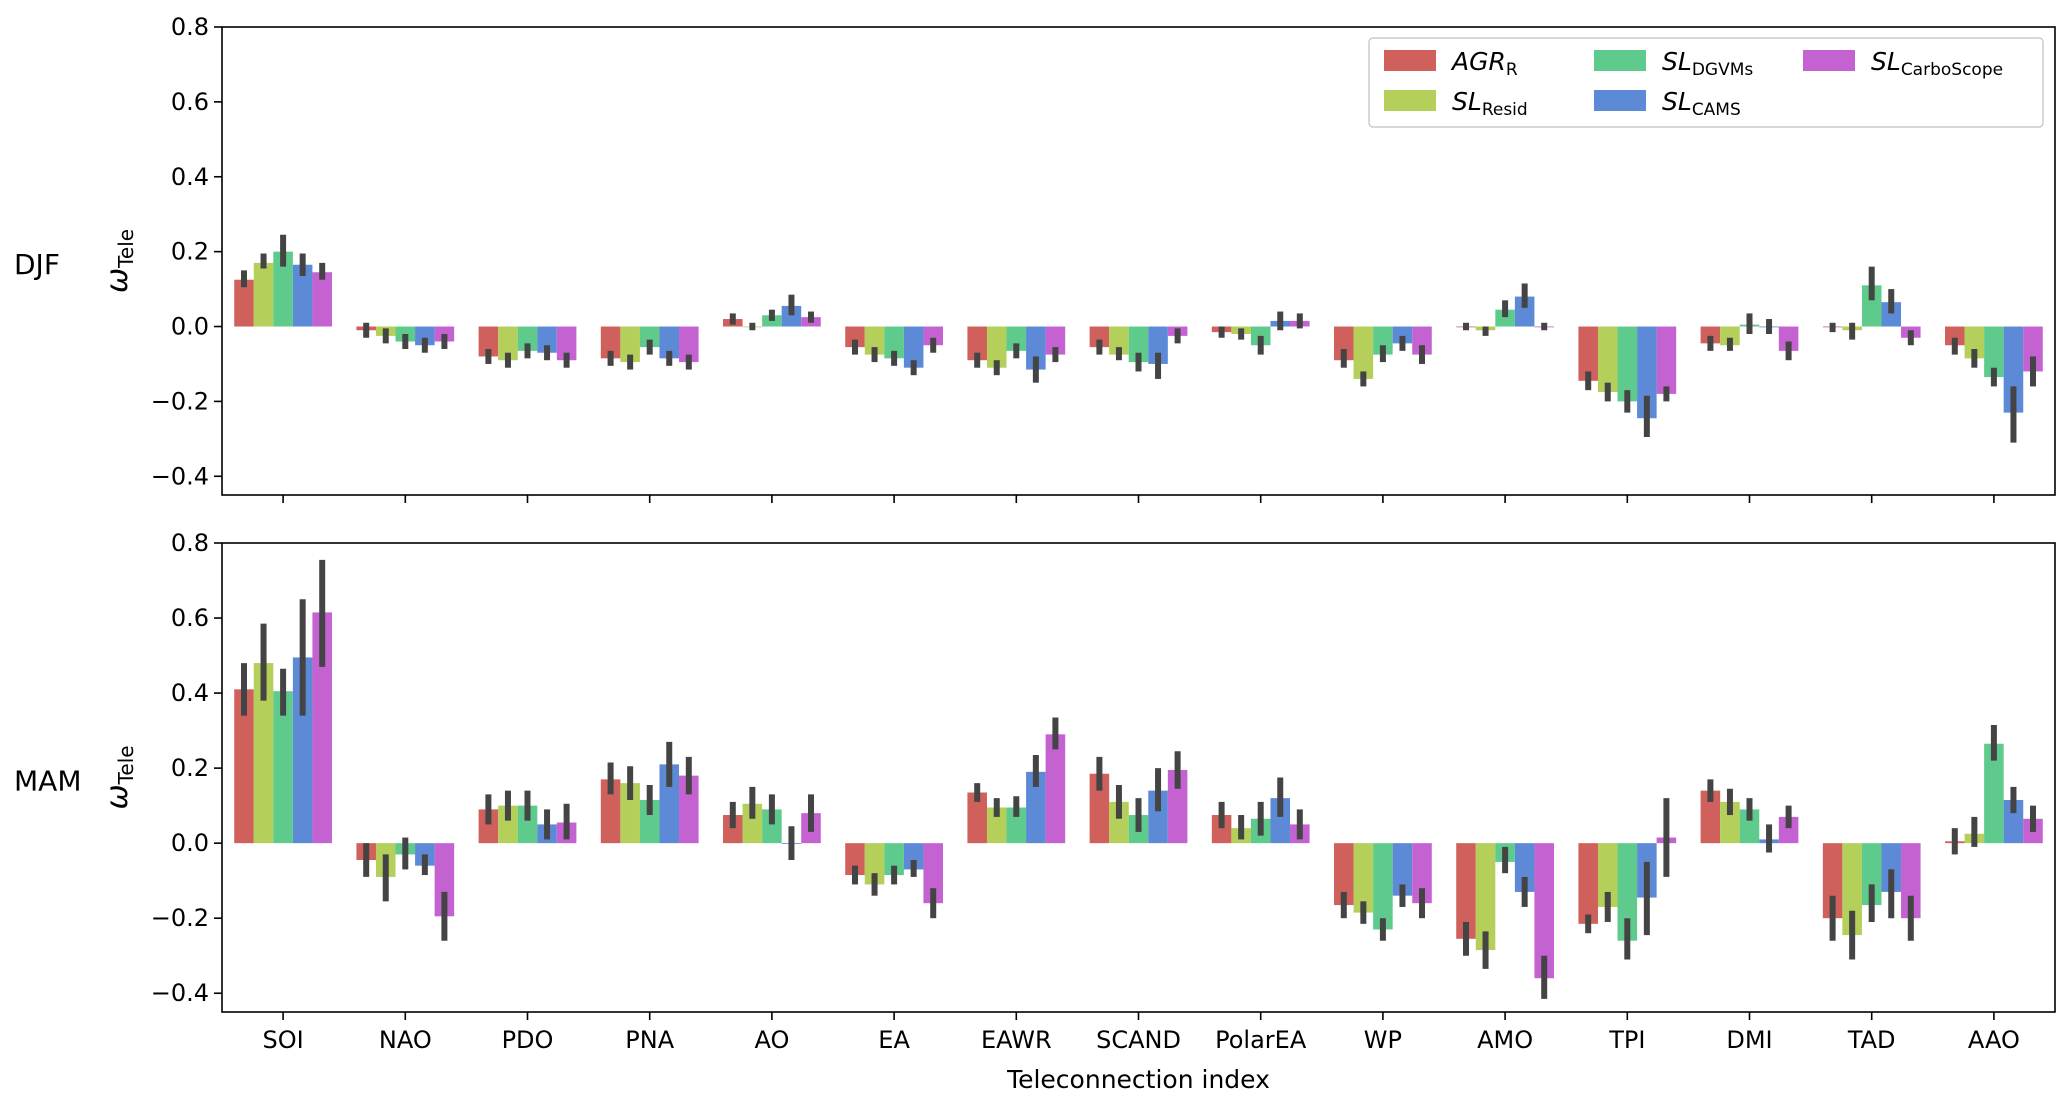 This screenshot has height=1104, width=2067. I want to click on bar-carbo-aao, so click(2033, 349).